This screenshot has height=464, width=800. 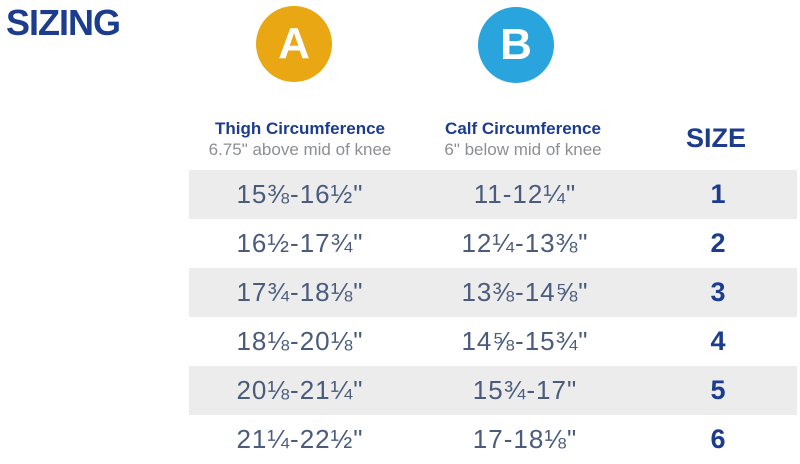 I want to click on marker-a-circle: A, so click(x=294, y=44).